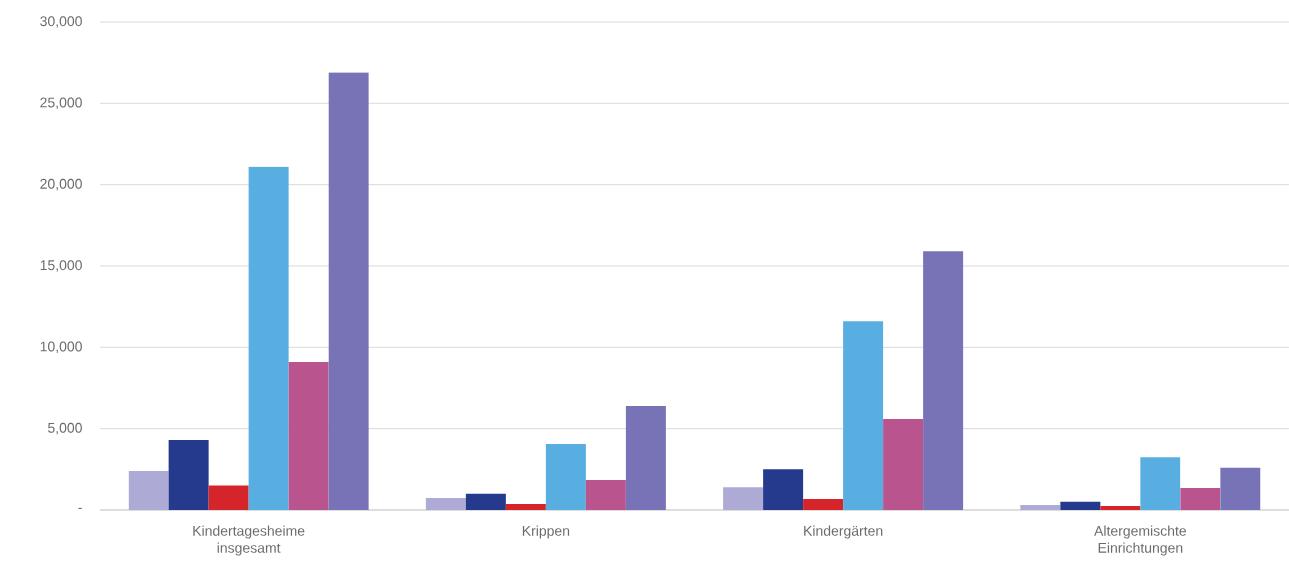  Describe the element at coordinates (80, 508) in the screenshot. I see `y-tick-label: -` at that location.